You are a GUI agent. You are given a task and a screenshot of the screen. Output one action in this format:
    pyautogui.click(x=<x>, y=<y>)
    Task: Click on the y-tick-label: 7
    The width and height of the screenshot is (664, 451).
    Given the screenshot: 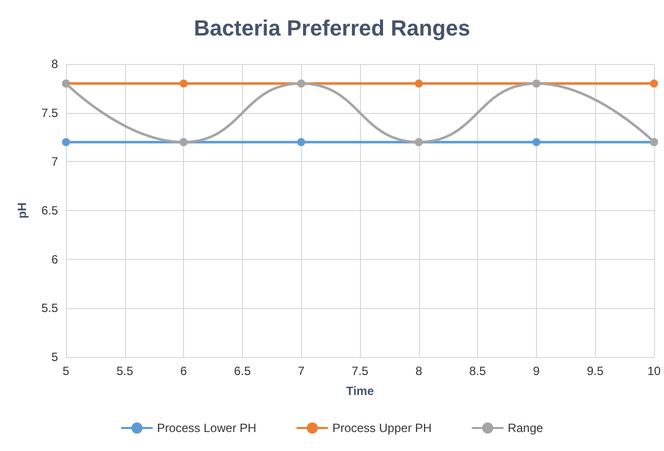 What is the action you would take?
    pyautogui.click(x=54, y=161)
    